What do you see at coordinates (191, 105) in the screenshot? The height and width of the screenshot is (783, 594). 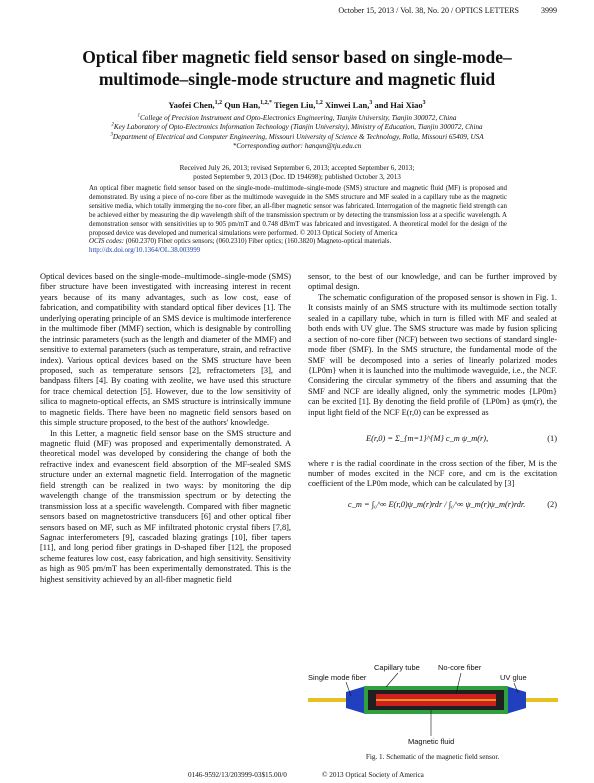 I see `author: Yaofei Chen,` at bounding box center [191, 105].